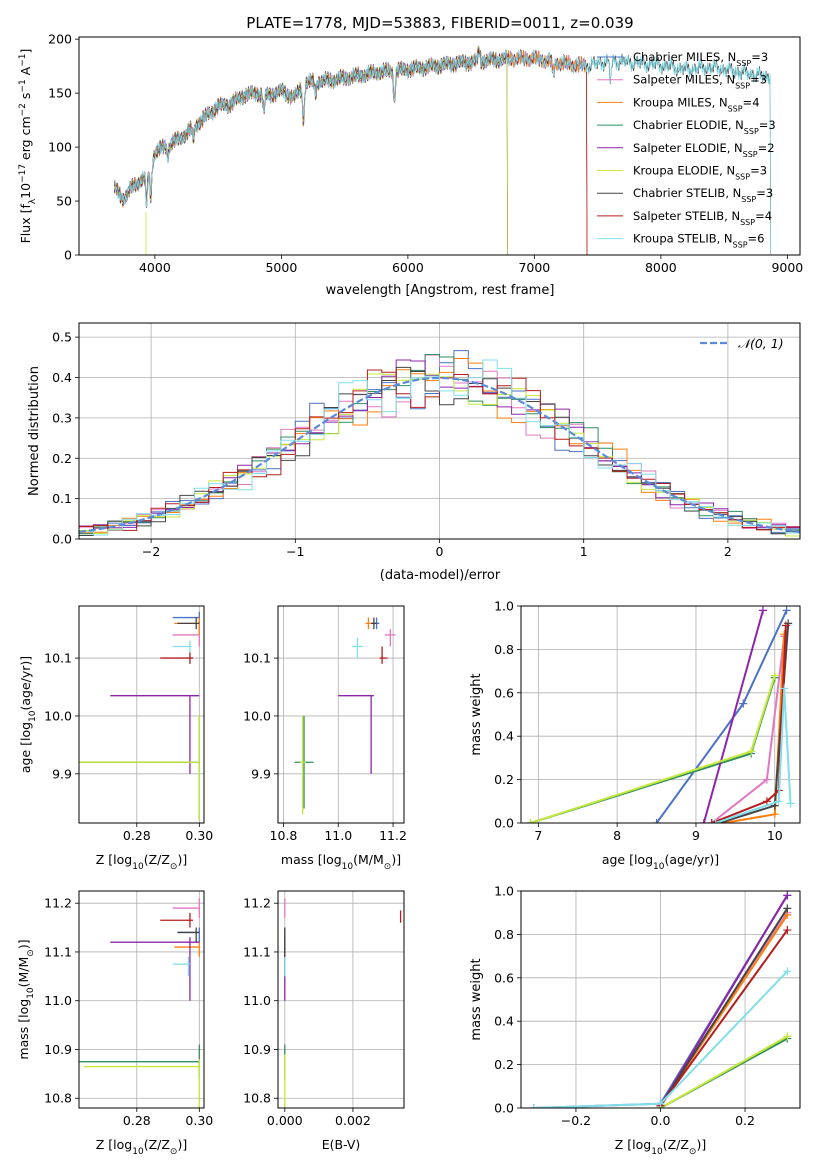 The image size is (819, 1170). Describe the element at coordinates (408, 267) in the screenshot. I see `x-tick-label: 6000` at that location.